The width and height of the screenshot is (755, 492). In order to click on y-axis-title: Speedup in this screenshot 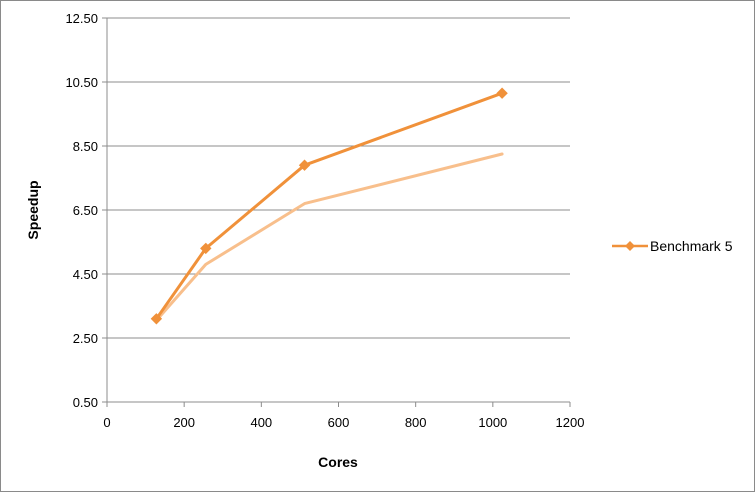, I will do `click(33, 209)`.